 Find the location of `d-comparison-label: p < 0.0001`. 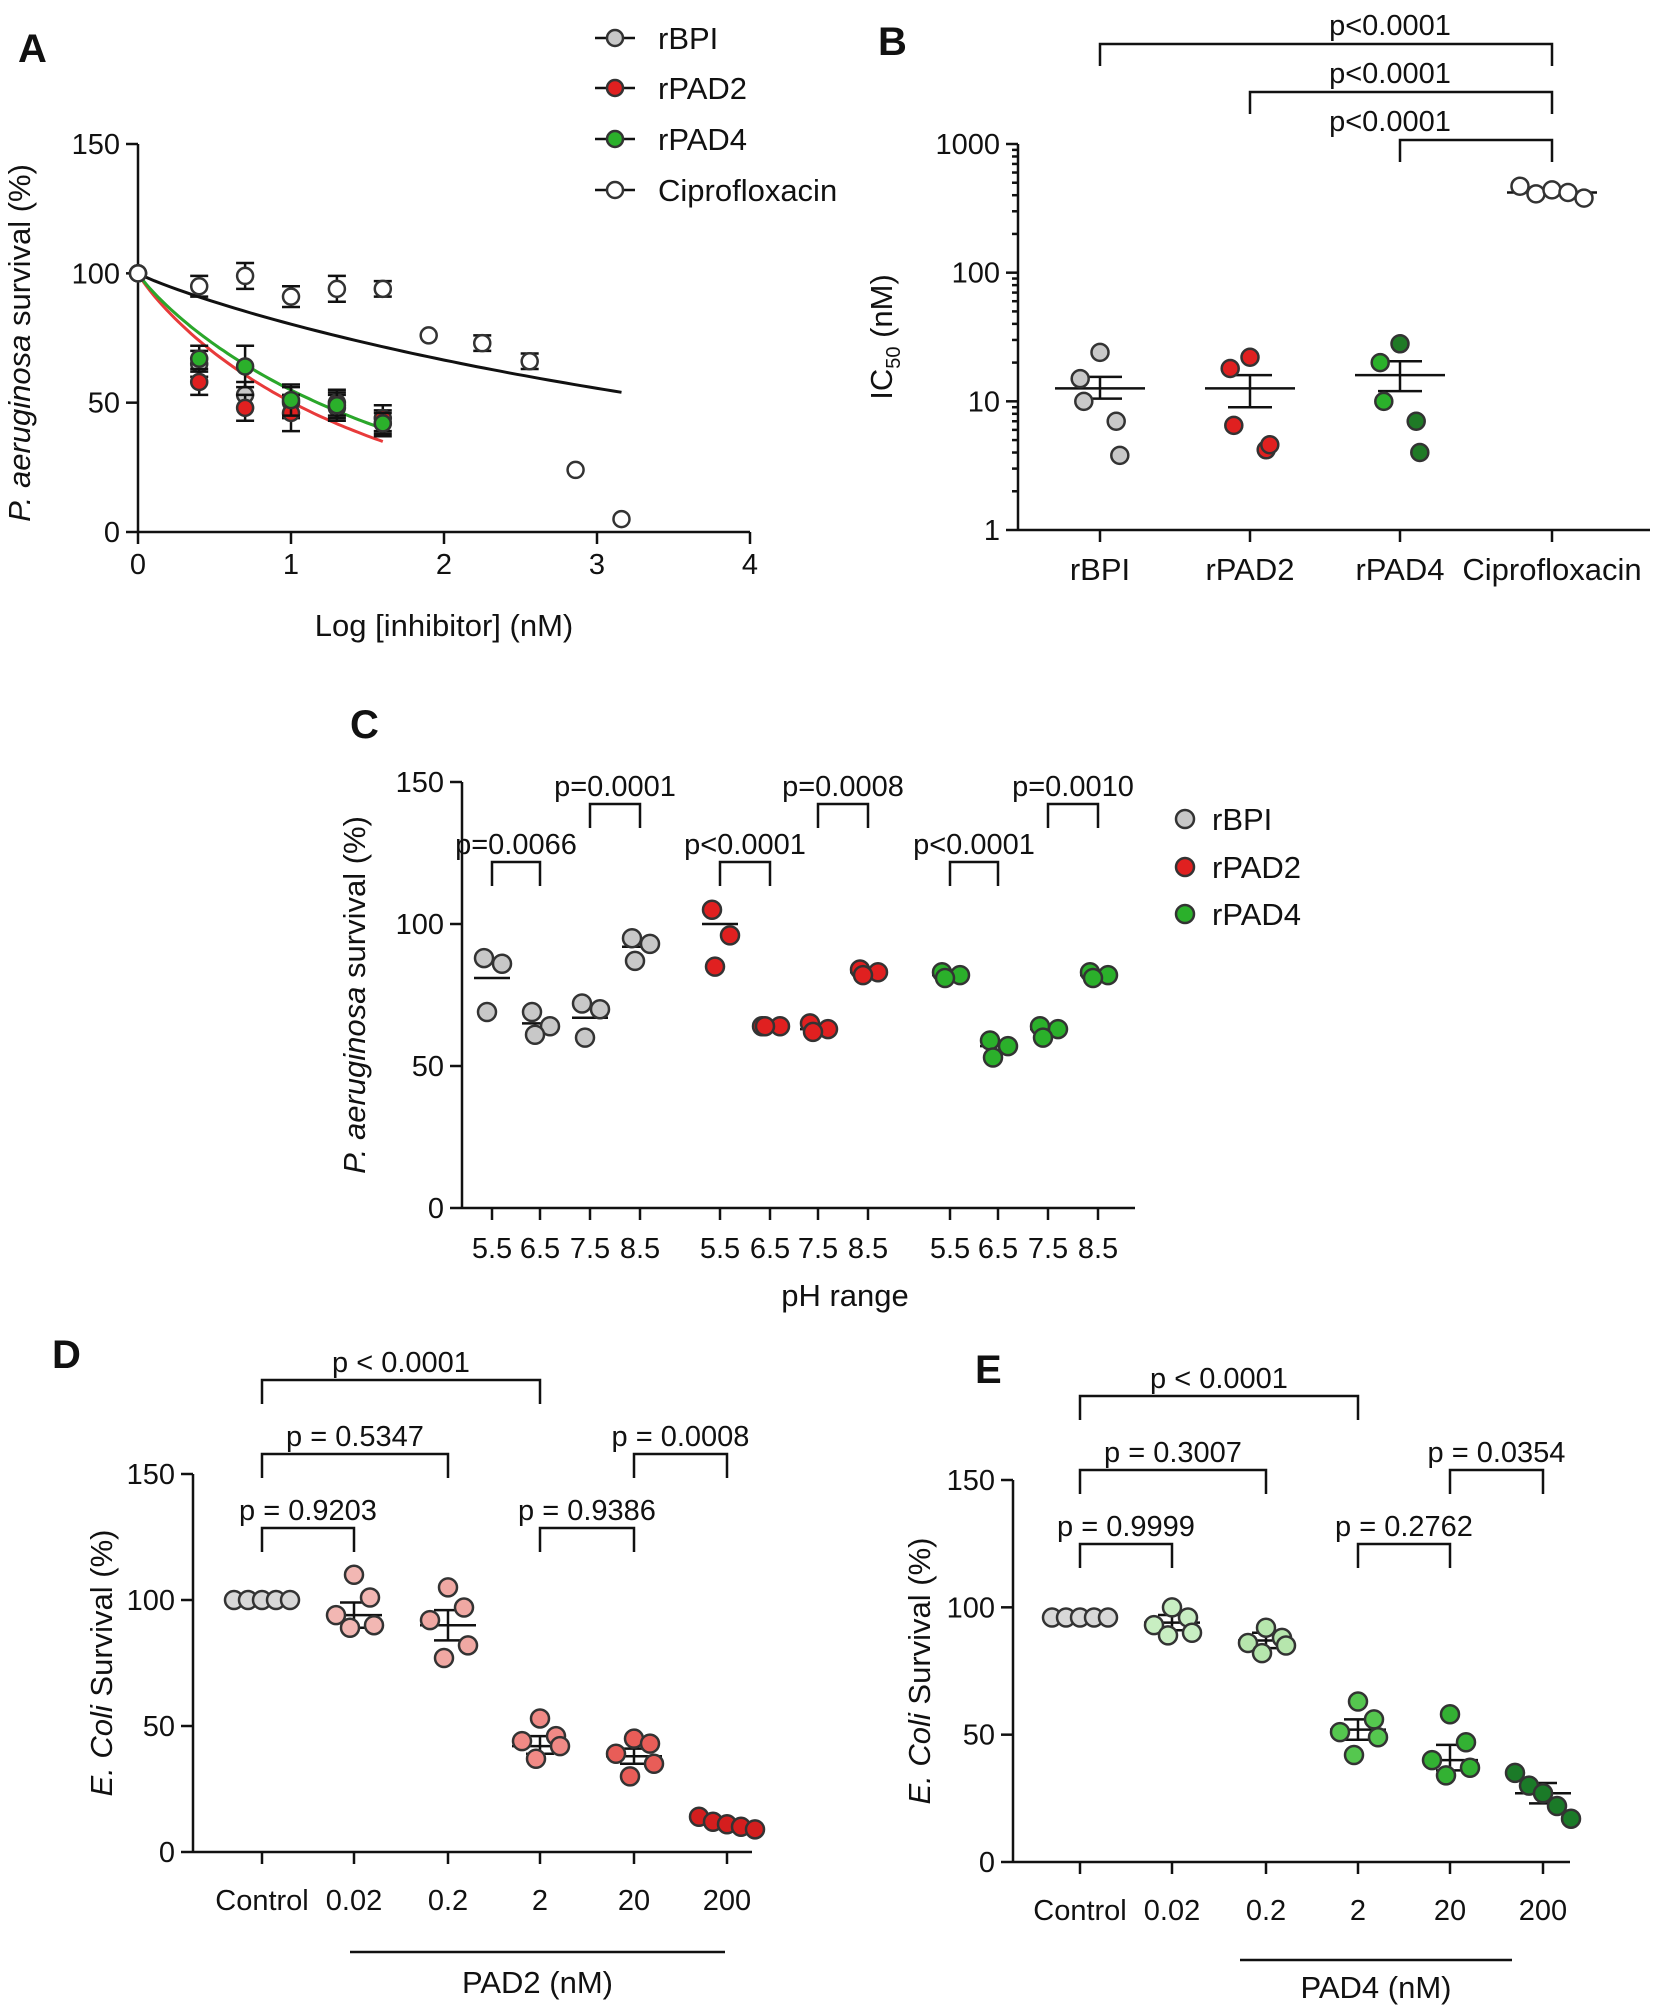

d-comparison-label: p < 0.0001 is located at coordinates (401, 1363).